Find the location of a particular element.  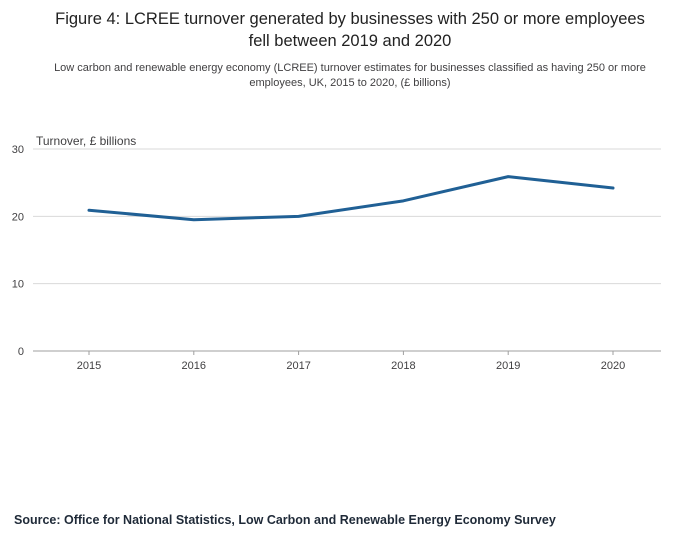

y-axis-unit-label: Turnover, £ billions is located at coordinates (86, 141).